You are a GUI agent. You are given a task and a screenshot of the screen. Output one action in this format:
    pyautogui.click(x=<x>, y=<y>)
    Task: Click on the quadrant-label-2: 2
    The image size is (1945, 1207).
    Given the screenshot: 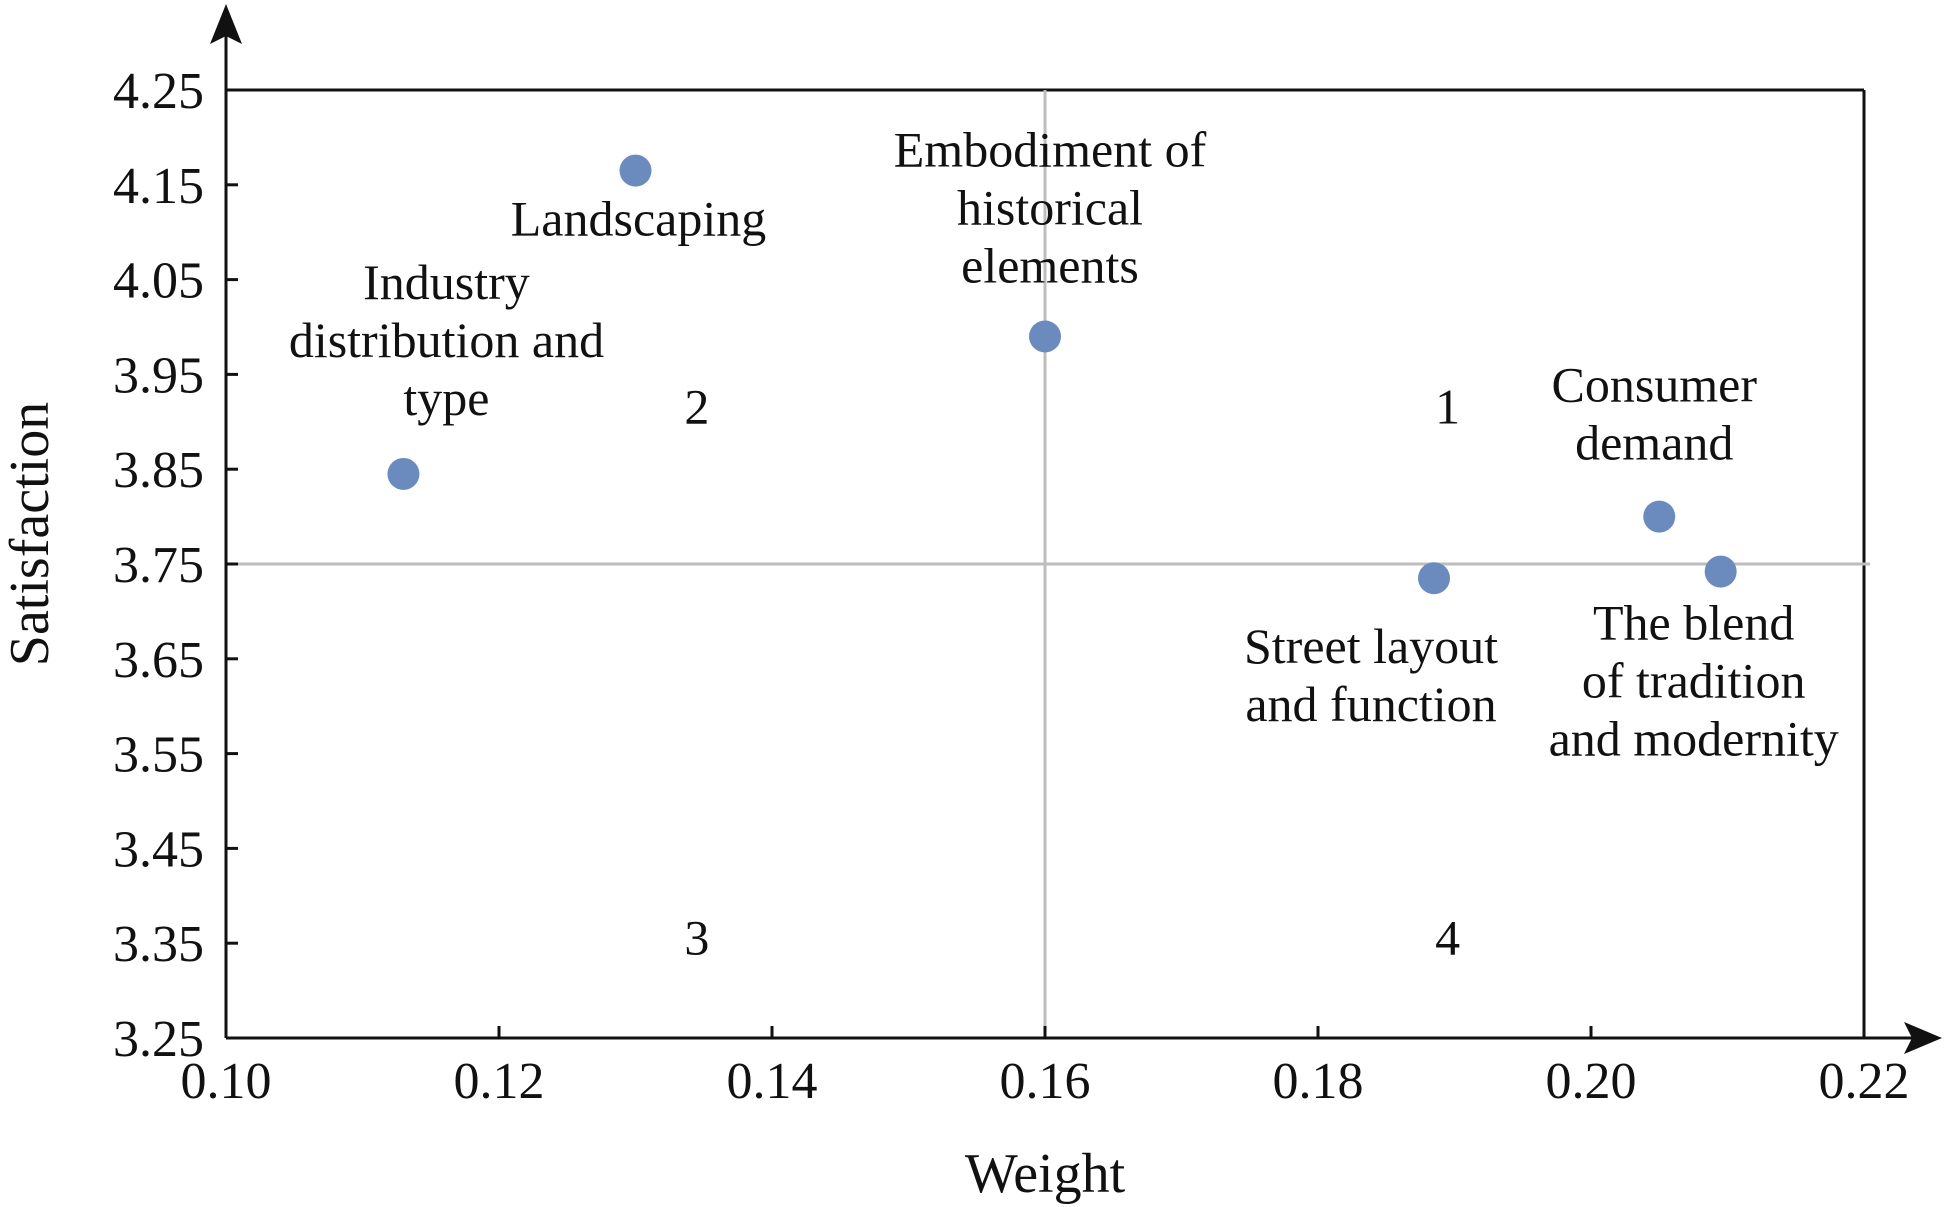 What is the action you would take?
    pyautogui.click(x=696, y=407)
    